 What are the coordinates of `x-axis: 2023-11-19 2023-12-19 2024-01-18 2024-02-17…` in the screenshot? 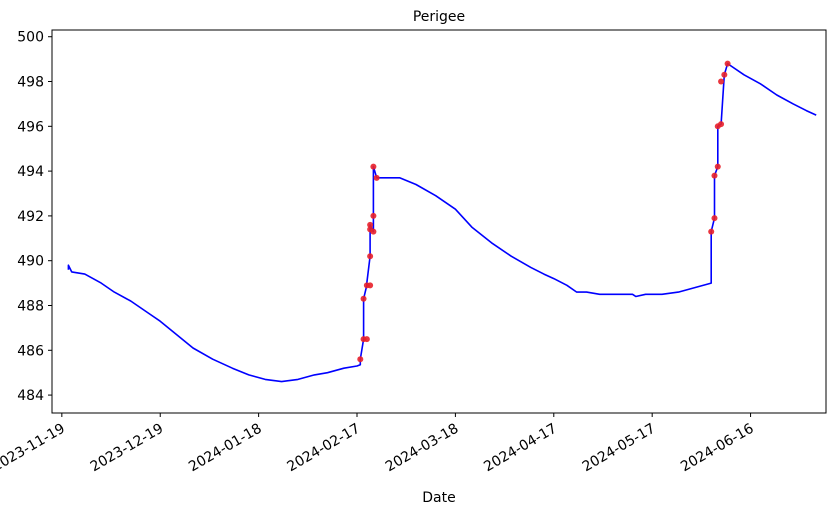 It's located at (378, 444).